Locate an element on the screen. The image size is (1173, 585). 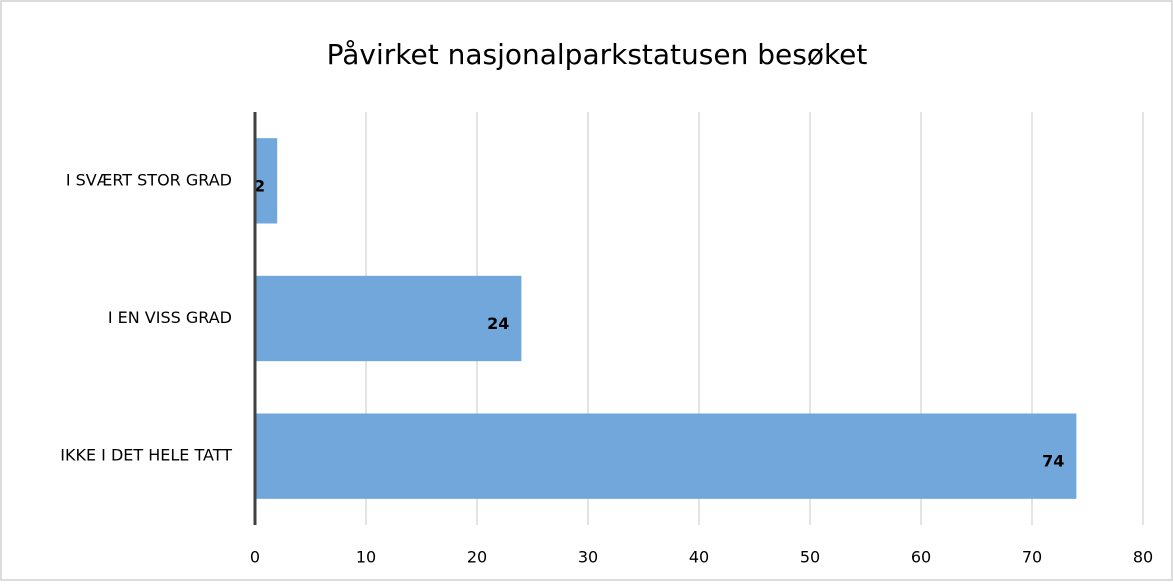
data-label: 2 is located at coordinates (259, 185).